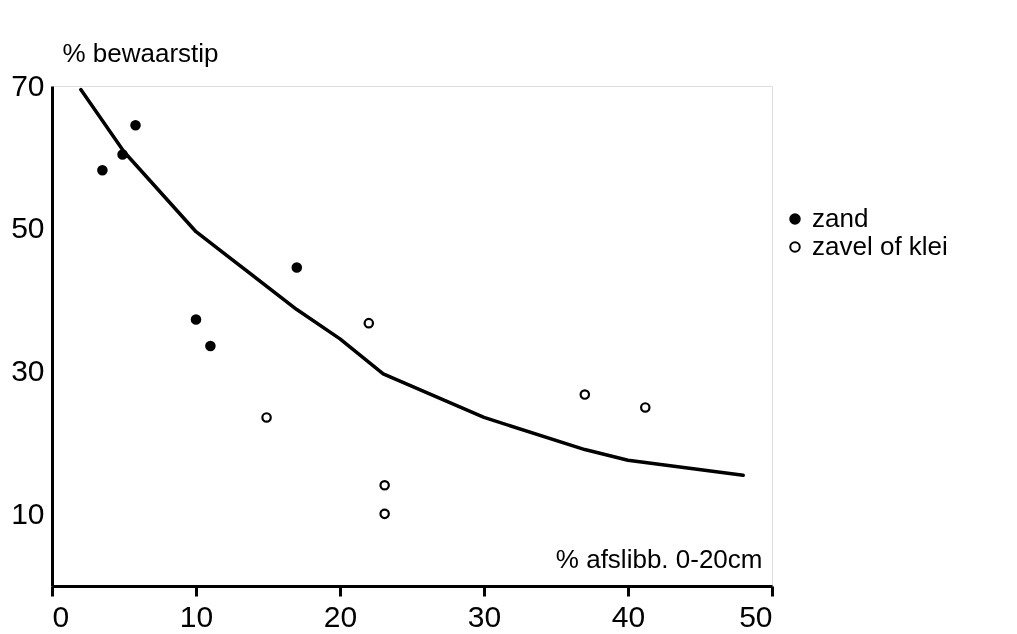 This screenshot has width=1017, height=634. I want to click on y-tick-label: 10, so click(28, 514).